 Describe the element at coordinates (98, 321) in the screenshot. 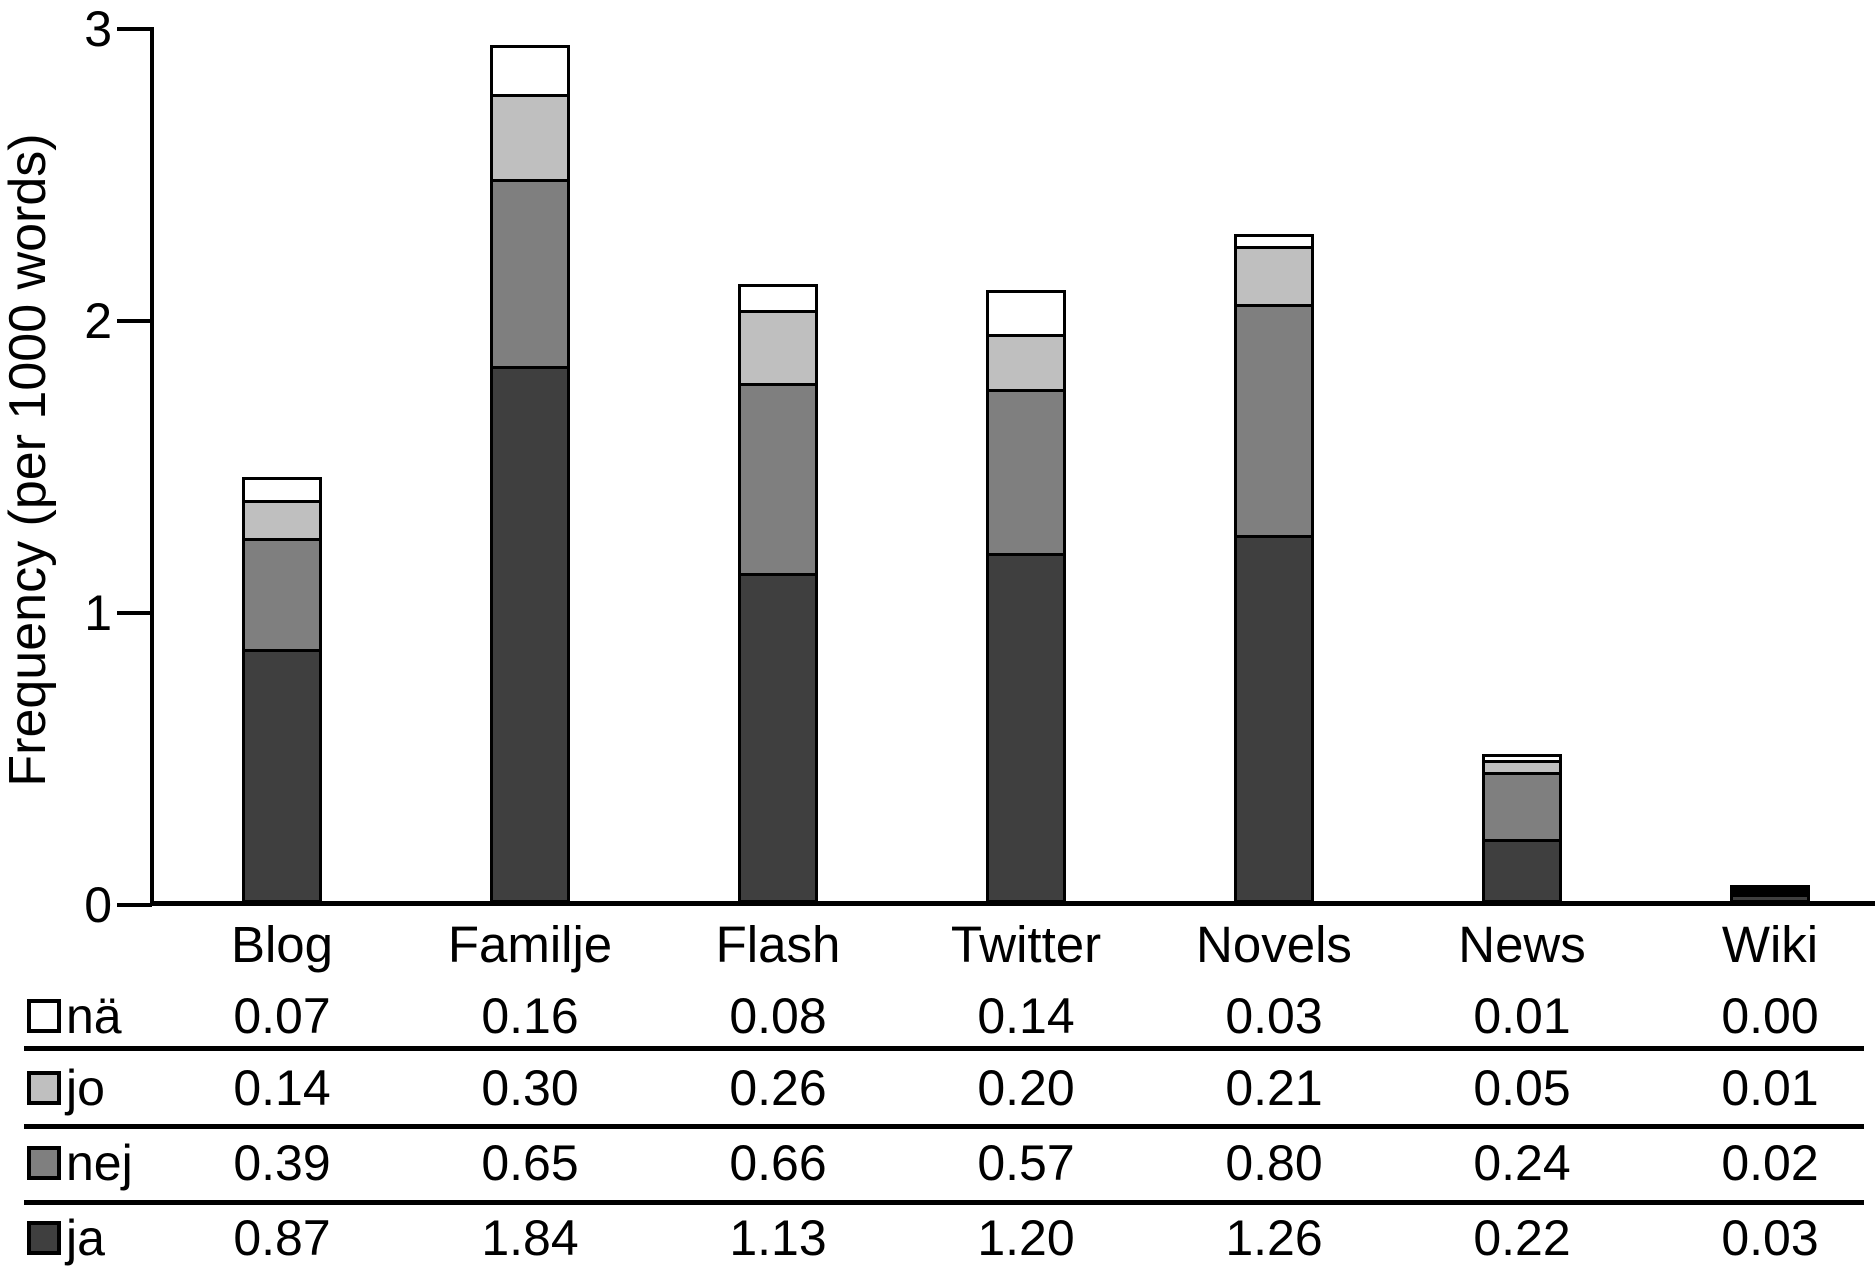

I see `y-tick-label: 2` at that location.